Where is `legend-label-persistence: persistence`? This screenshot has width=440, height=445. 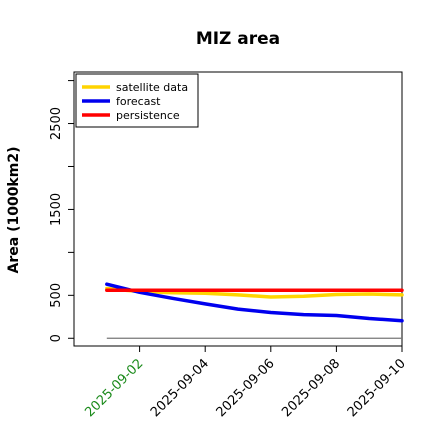
legend-label-persistence: persistence is located at coordinates (148, 115).